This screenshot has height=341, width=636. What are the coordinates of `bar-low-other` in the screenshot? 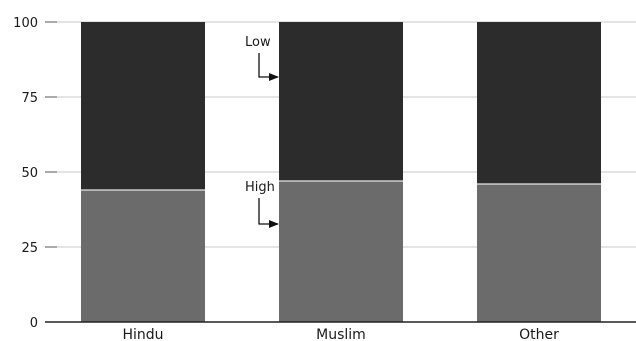 It's located at (539, 103).